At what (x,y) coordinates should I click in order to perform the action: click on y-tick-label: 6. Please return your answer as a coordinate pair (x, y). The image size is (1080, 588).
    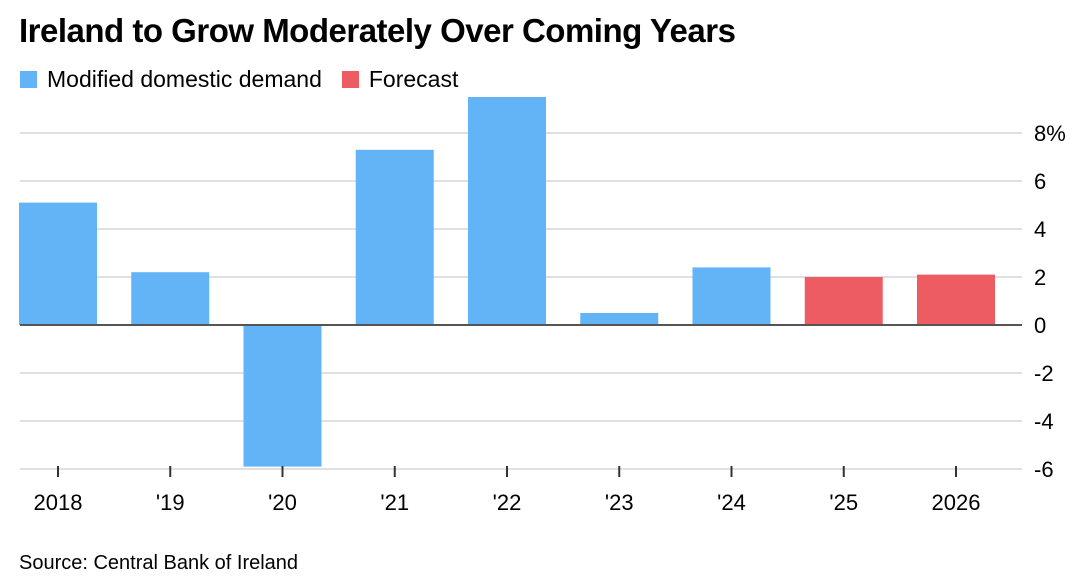
    Looking at the image, I should click on (1040, 181).